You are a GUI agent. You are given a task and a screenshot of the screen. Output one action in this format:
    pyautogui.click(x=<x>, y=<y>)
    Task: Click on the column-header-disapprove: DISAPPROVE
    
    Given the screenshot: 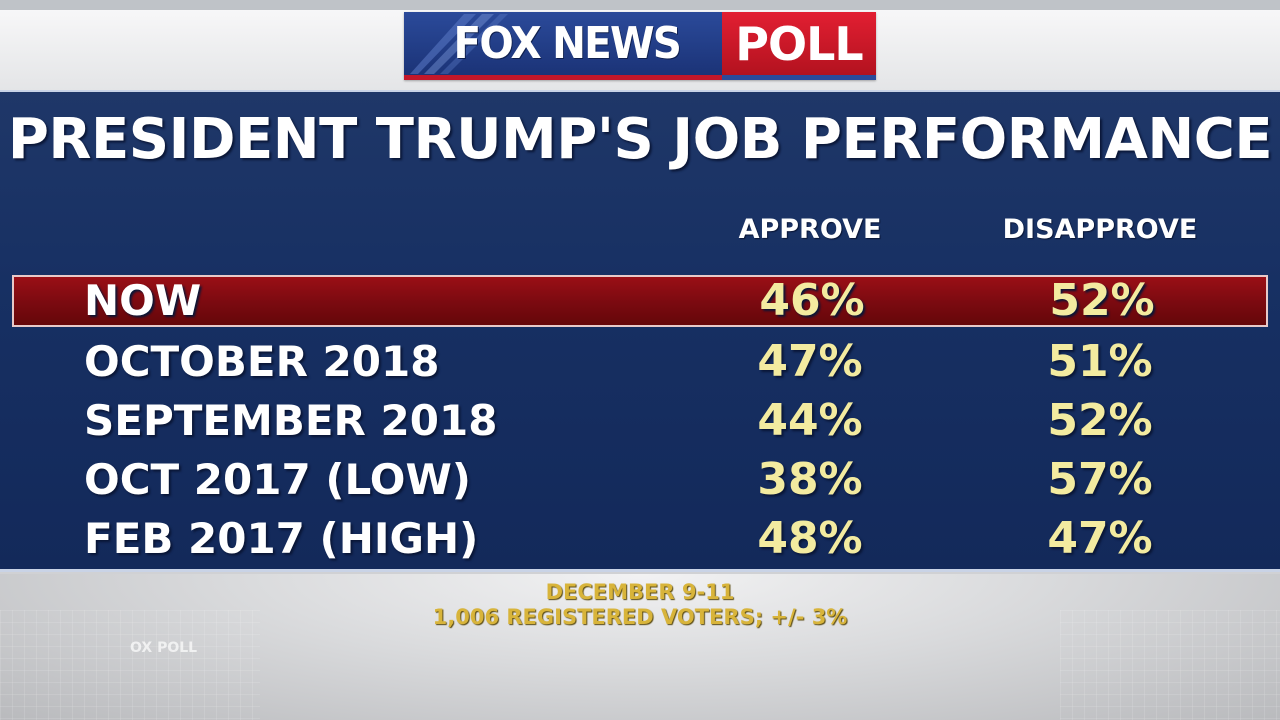 What is the action you would take?
    pyautogui.click(x=1100, y=229)
    